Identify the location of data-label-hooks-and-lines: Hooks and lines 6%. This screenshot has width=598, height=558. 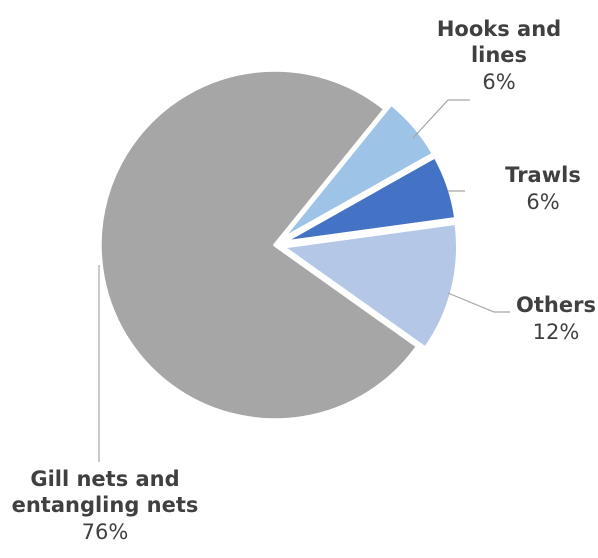
(499, 55).